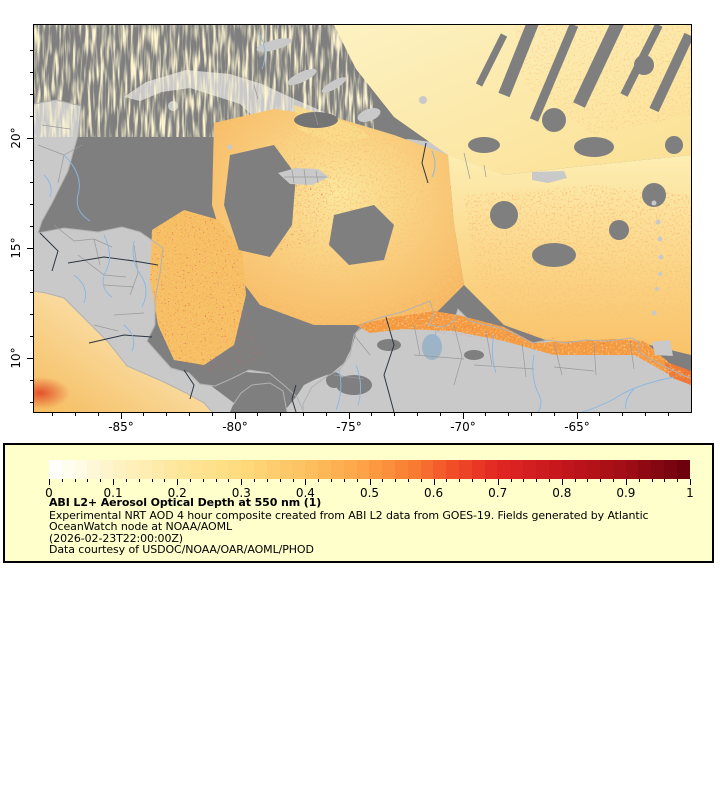  Describe the element at coordinates (16, 358) in the screenshot. I see `y-tick-label: 10°` at that location.